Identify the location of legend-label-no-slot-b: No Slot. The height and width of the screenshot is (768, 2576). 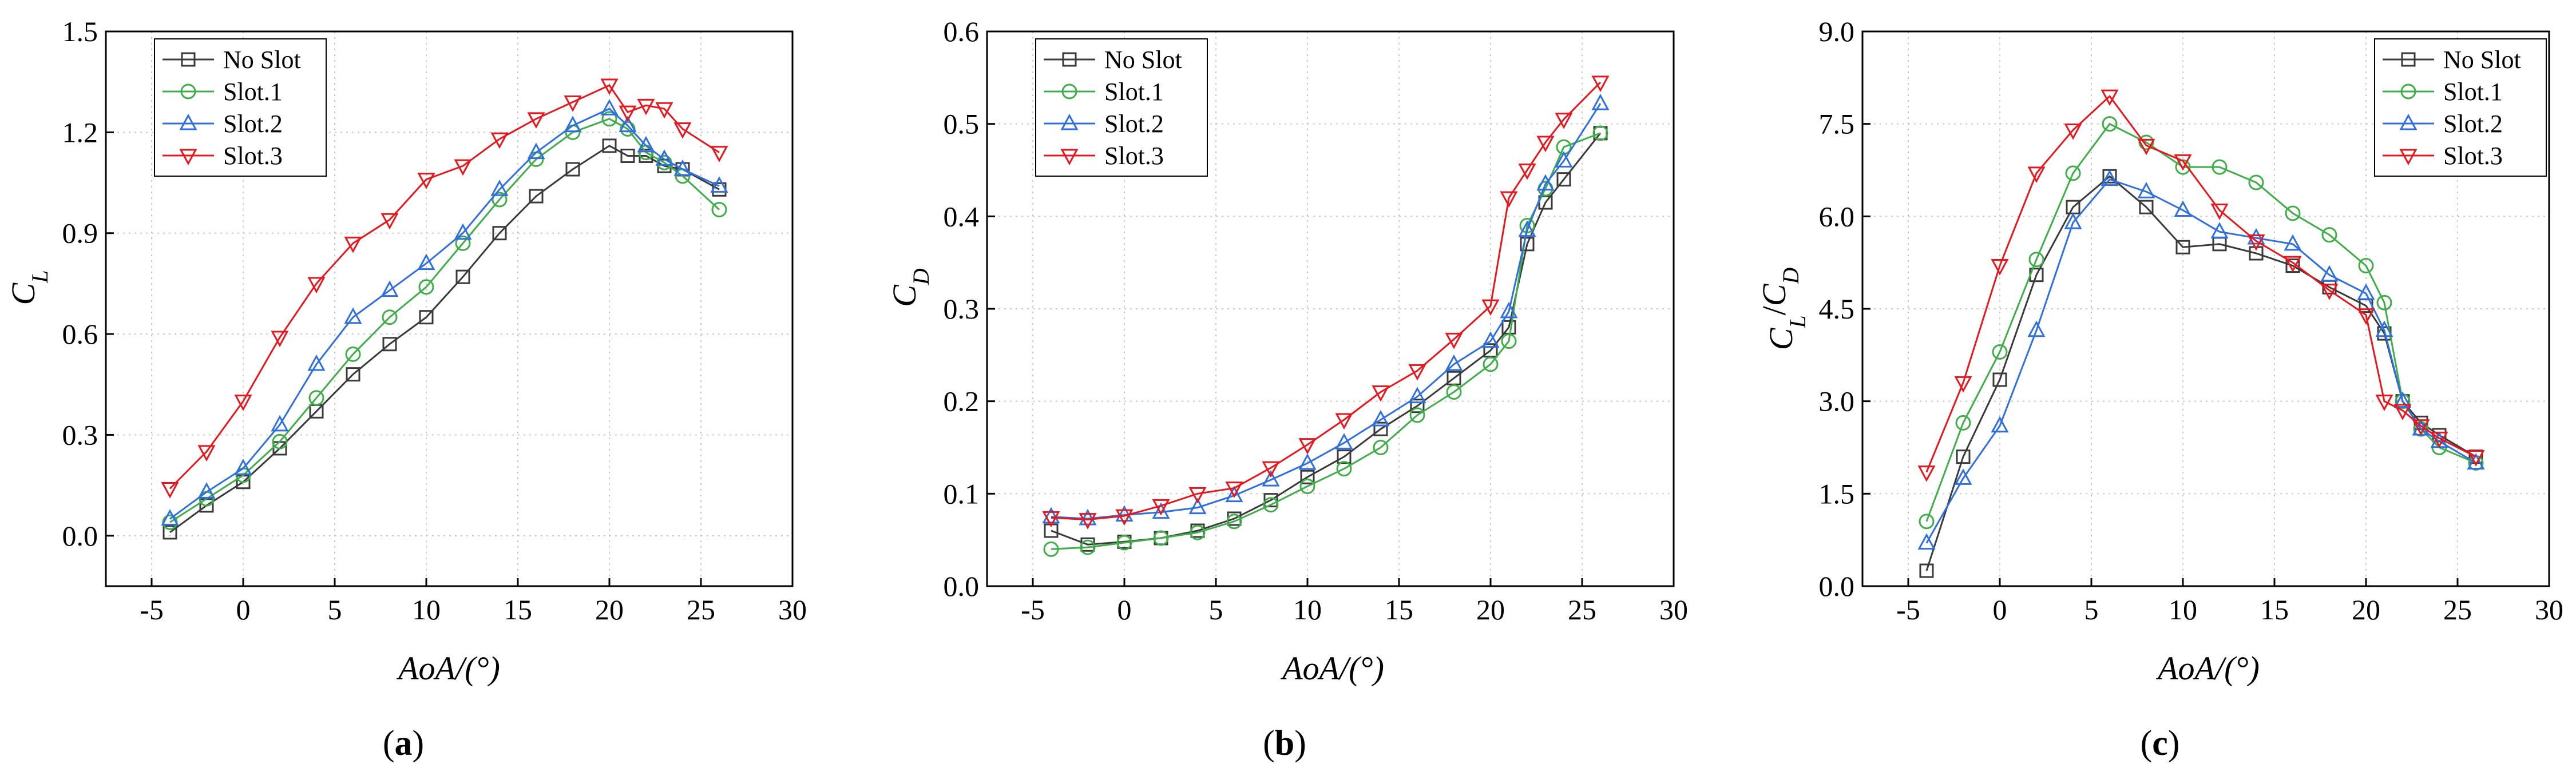
(1143, 60).